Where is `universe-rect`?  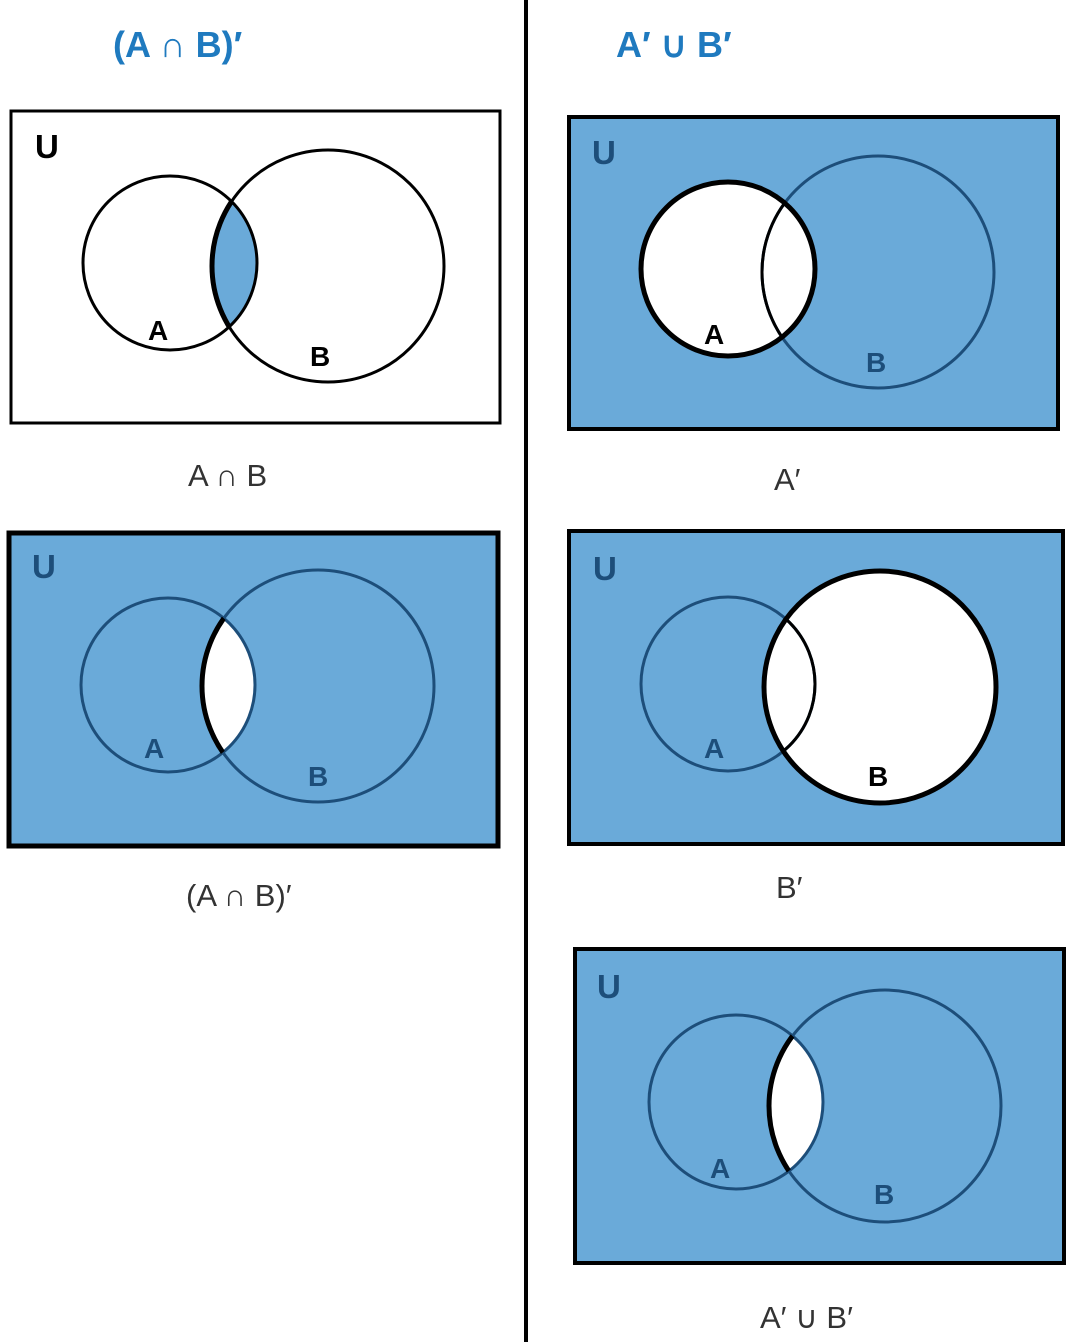 universe-rect is located at coordinates (819, 1106).